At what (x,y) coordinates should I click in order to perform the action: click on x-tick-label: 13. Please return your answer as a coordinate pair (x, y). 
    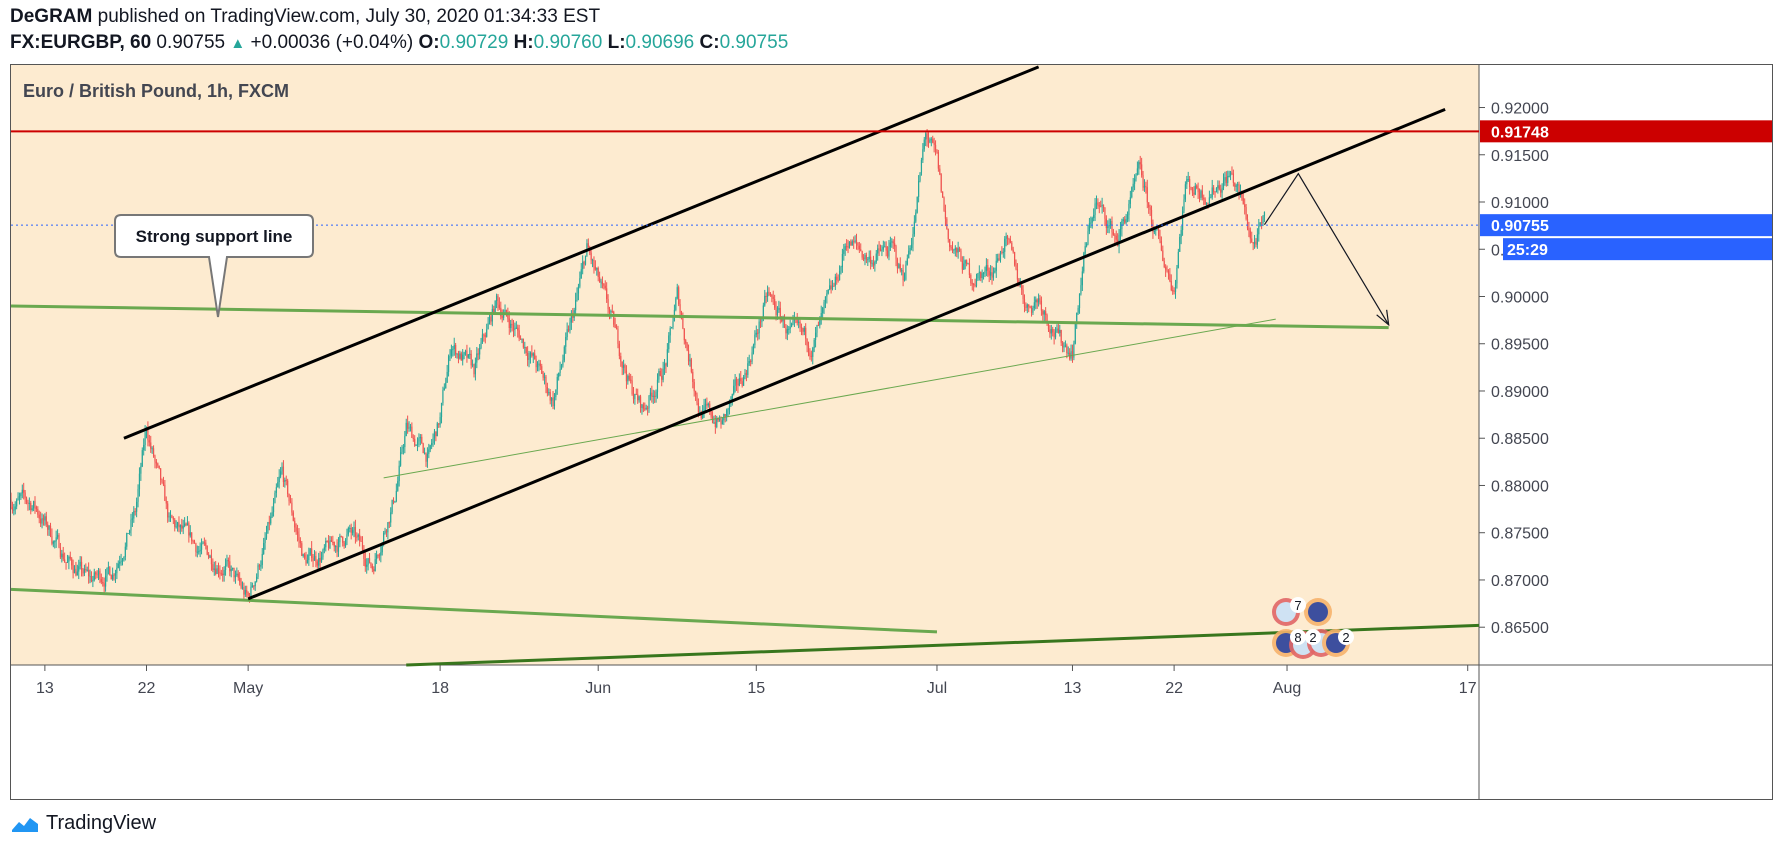
    Looking at the image, I should click on (1073, 688).